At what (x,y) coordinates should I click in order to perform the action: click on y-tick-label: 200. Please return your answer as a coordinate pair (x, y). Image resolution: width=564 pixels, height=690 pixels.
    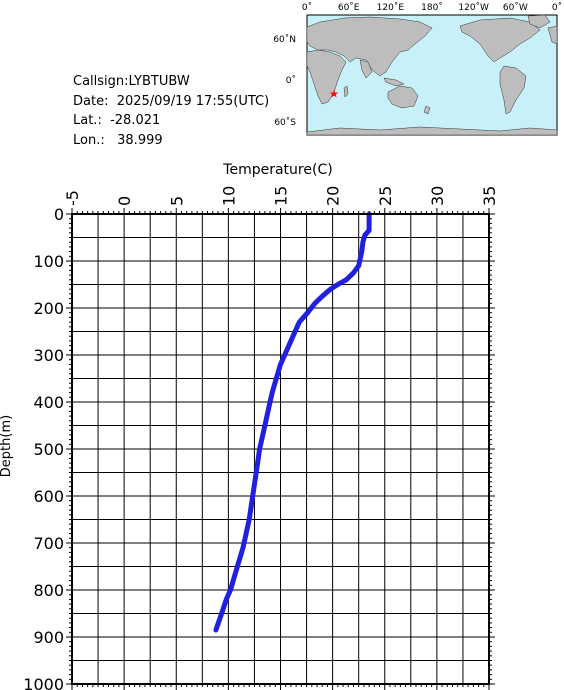
    Looking at the image, I should click on (48, 308).